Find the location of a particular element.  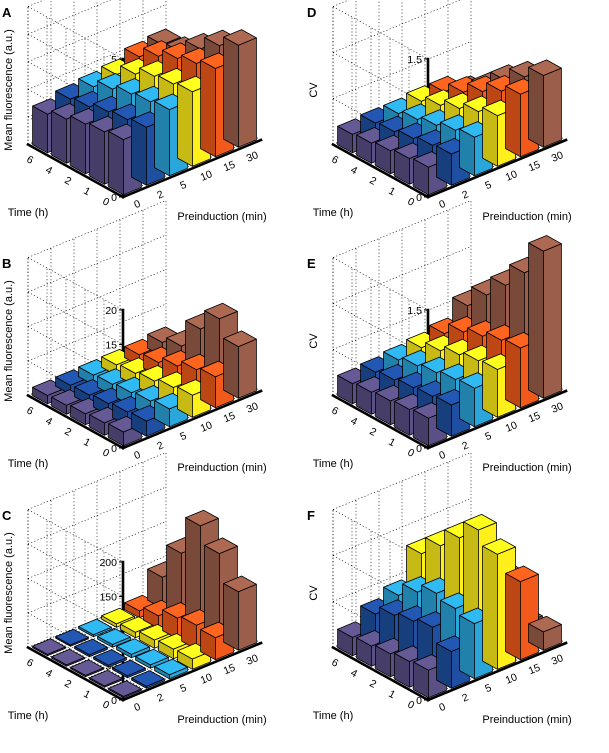

panel-letter: C is located at coordinates (7, 515).